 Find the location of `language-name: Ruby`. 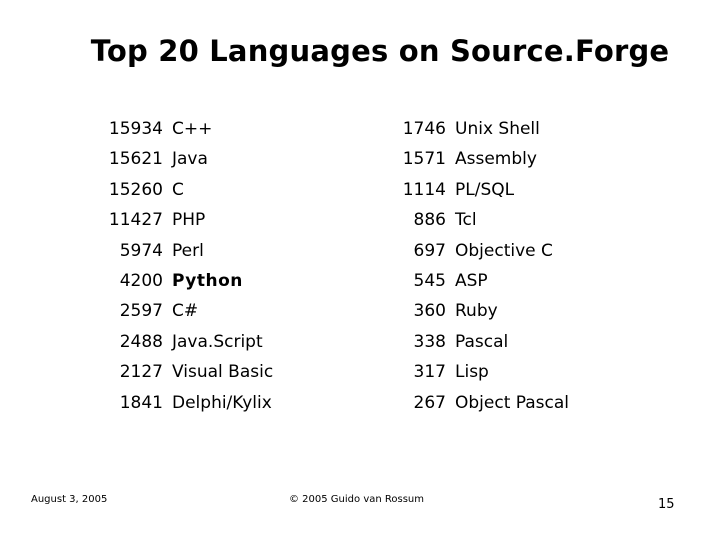

language-name: Ruby is located at coordinates (476, 311).